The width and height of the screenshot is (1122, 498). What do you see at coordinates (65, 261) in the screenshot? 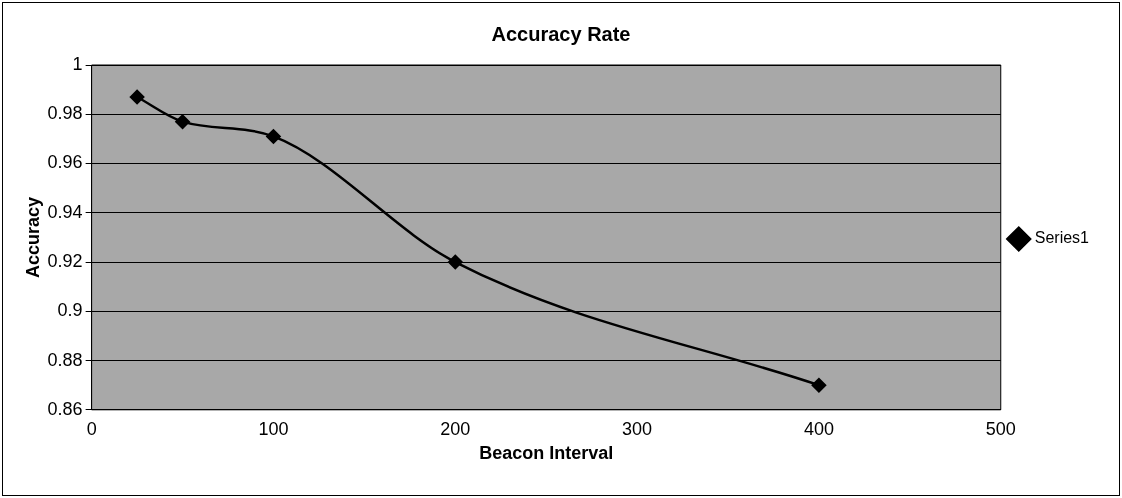
I see `y-tick-label: 0.92` at bounding box center [65, 261].